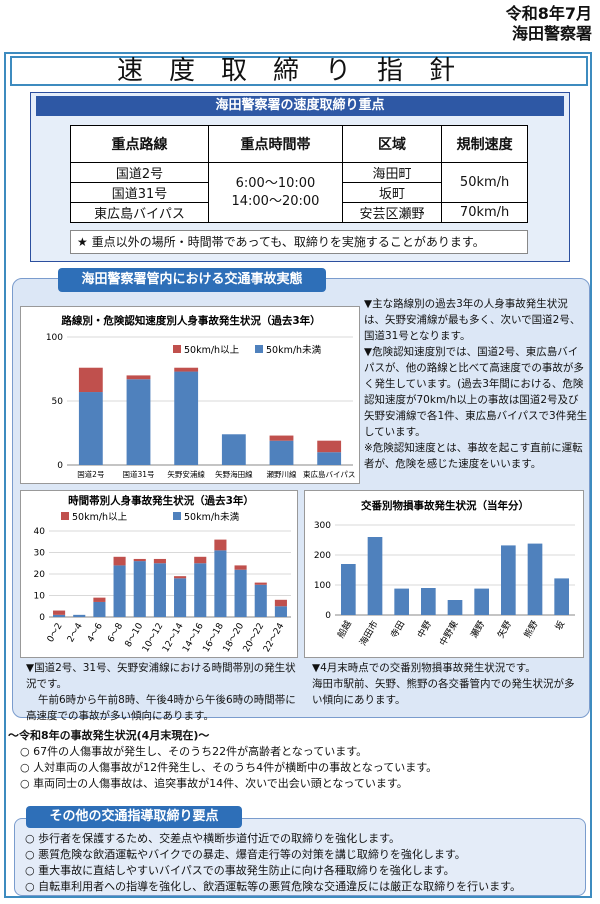 The height and width of the screenshot is (904, 600). Describe the element at coordinates (424, 668) in the screenshot. I see `note-line: ▼4月末時点での交番別物損事故発生状況です。` at that location.